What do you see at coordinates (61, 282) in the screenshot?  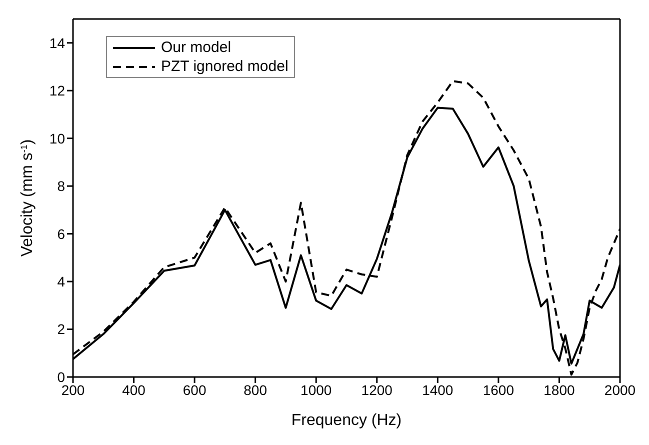 I see `y-tick-label: 4` at bounding box center [61, 282].